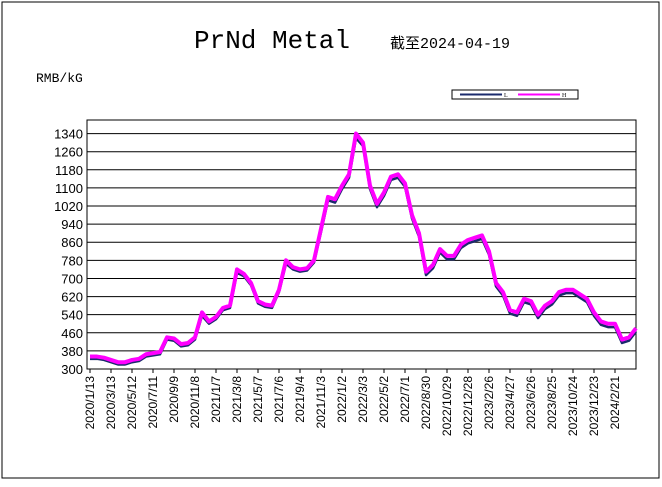  Describe the element at coordinates (72, 260) in the screenshot. I see `y-tick-label: 780` at that location.